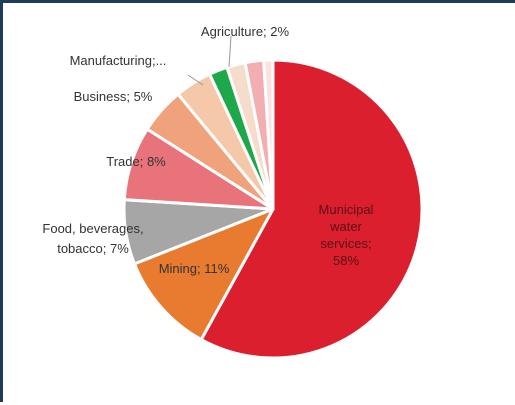  Describe the element at coordinates (136, 161) in the screenshot. I see `slice-label-trade: Trade; 8%` at that location.